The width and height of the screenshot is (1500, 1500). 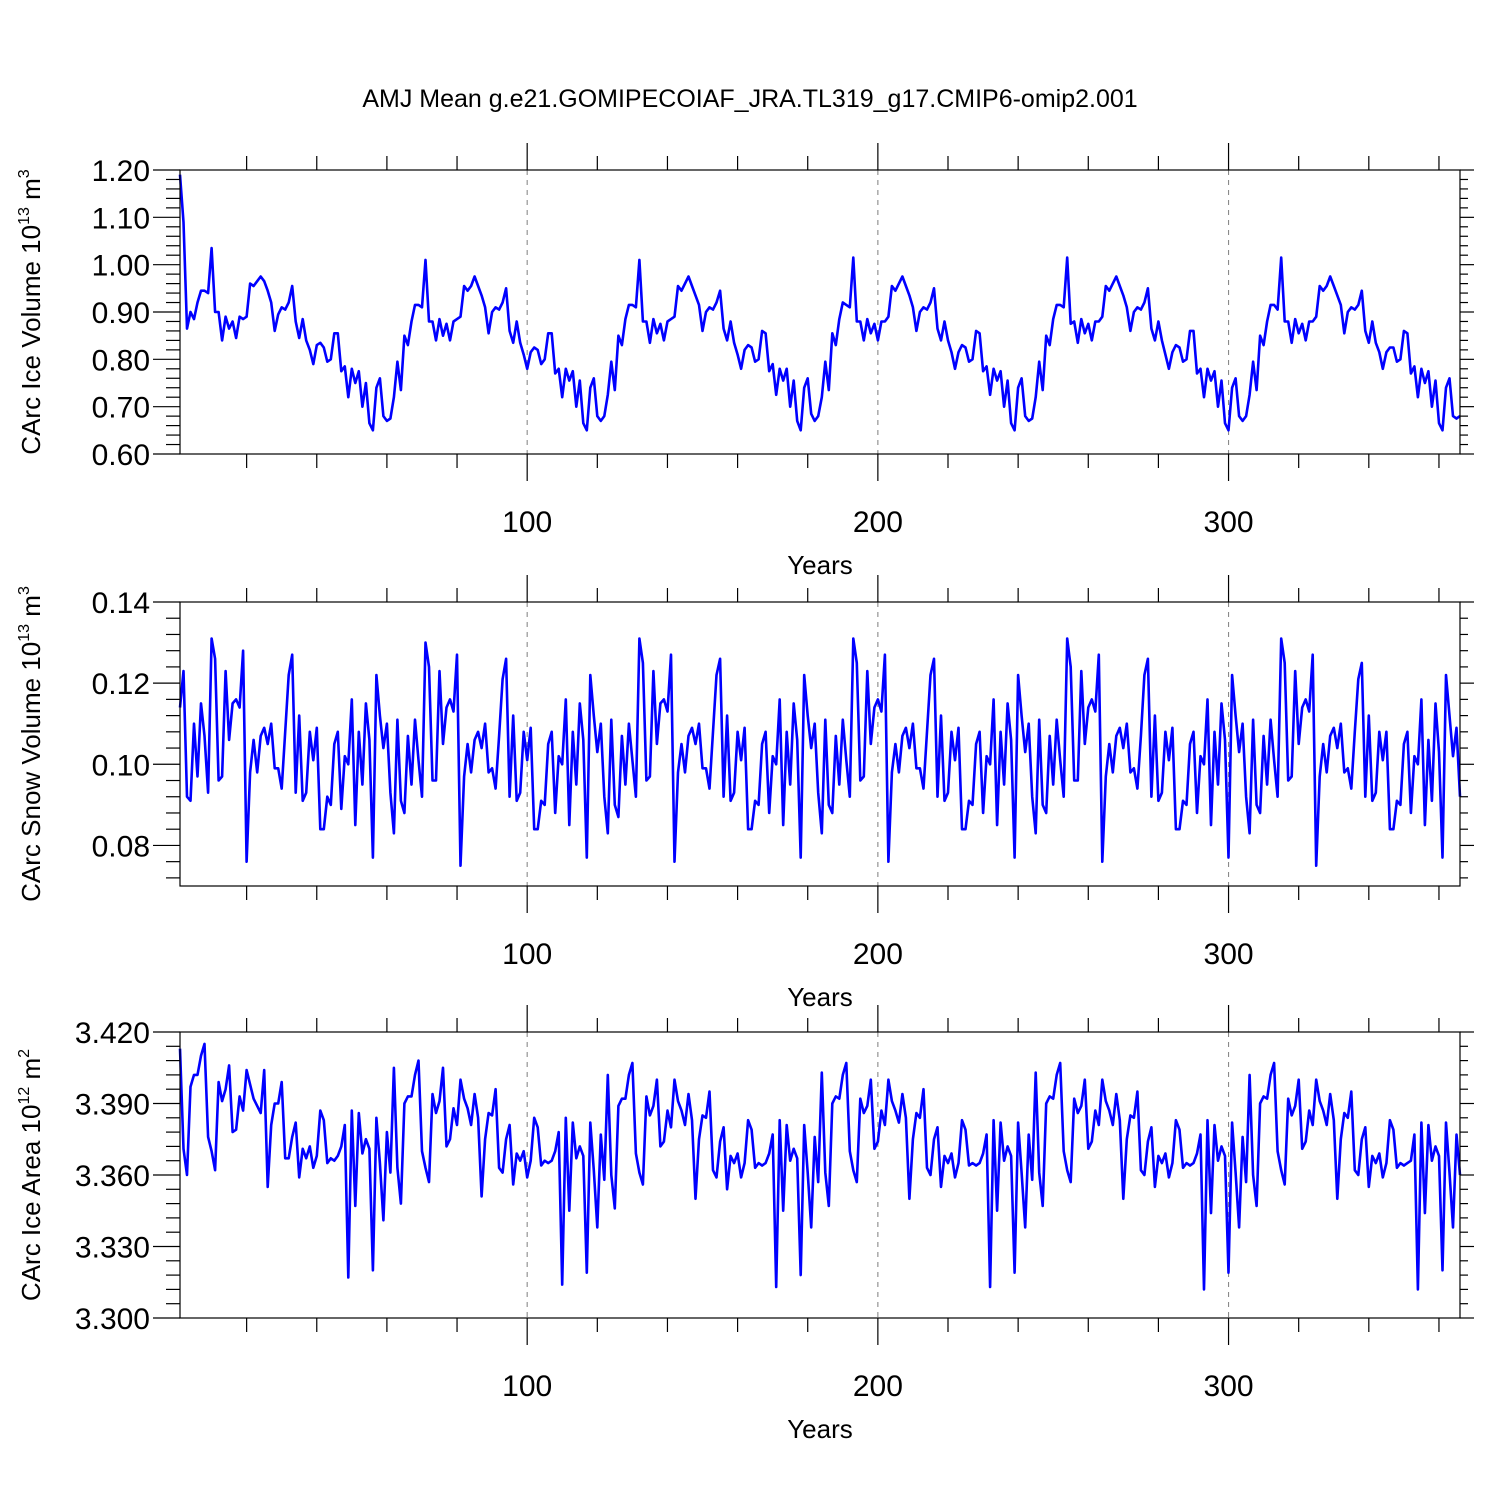 What do you see at coordinates (112, 1176) in the screenshot?
I see `y-tick-label: 3.360` at bounding box center [112, 1176].